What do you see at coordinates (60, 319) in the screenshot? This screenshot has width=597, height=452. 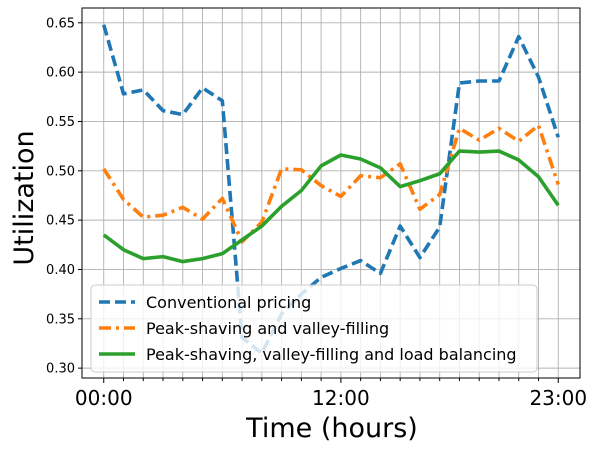 I see `y-tick-label: 0.35` at bounding box center [60, 319].